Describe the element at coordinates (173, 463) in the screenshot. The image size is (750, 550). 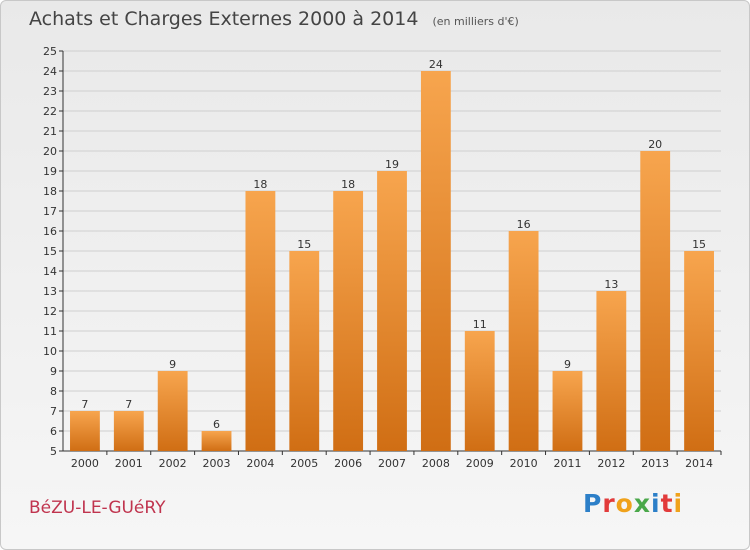
I see `x-tick-label: 2002` at that location.